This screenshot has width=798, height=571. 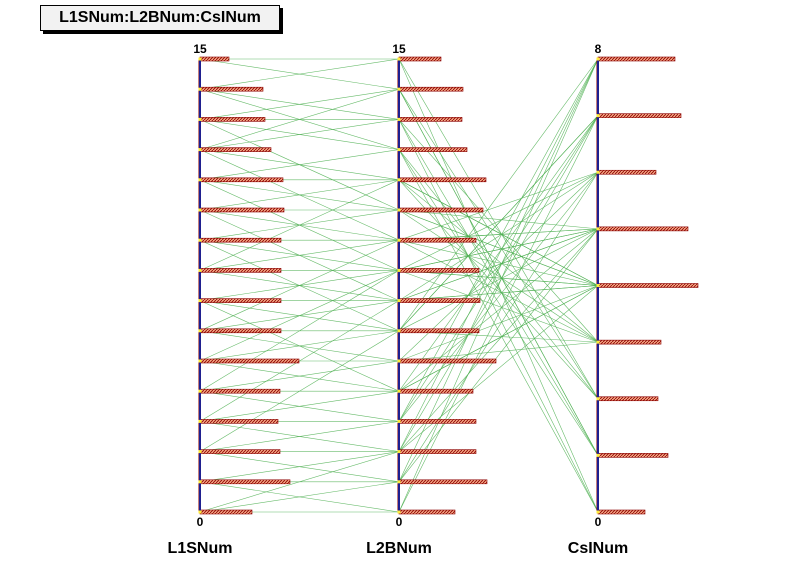 I want to click on axis-max-label: 8, so click(x=598, y=49).